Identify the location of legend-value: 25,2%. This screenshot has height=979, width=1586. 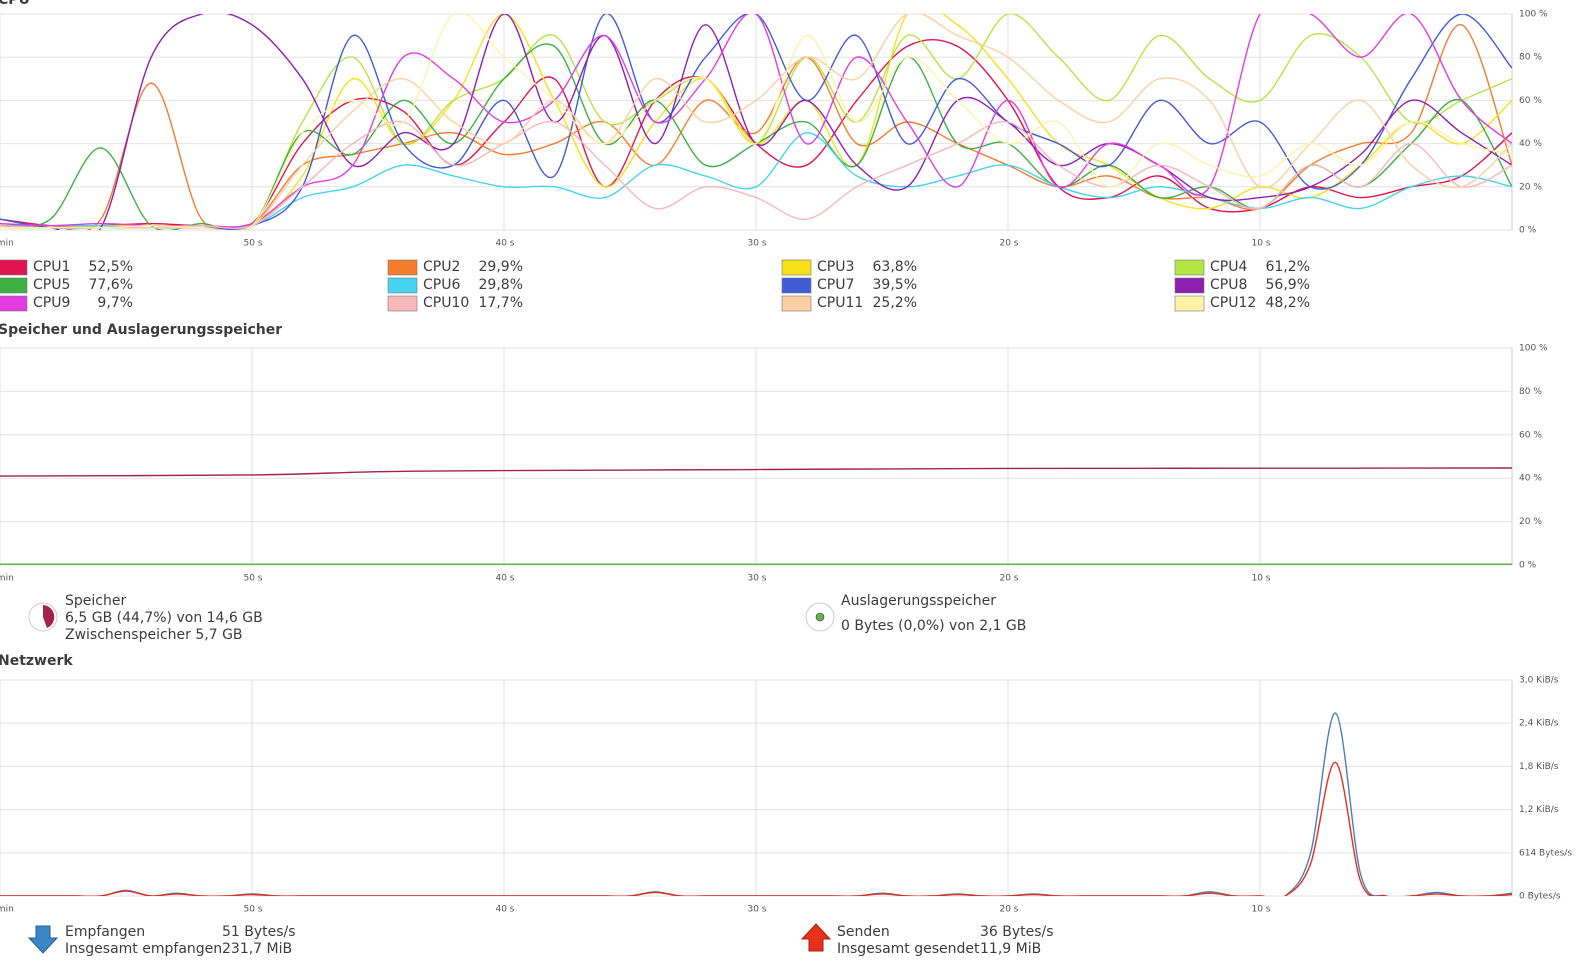
(895, 303).